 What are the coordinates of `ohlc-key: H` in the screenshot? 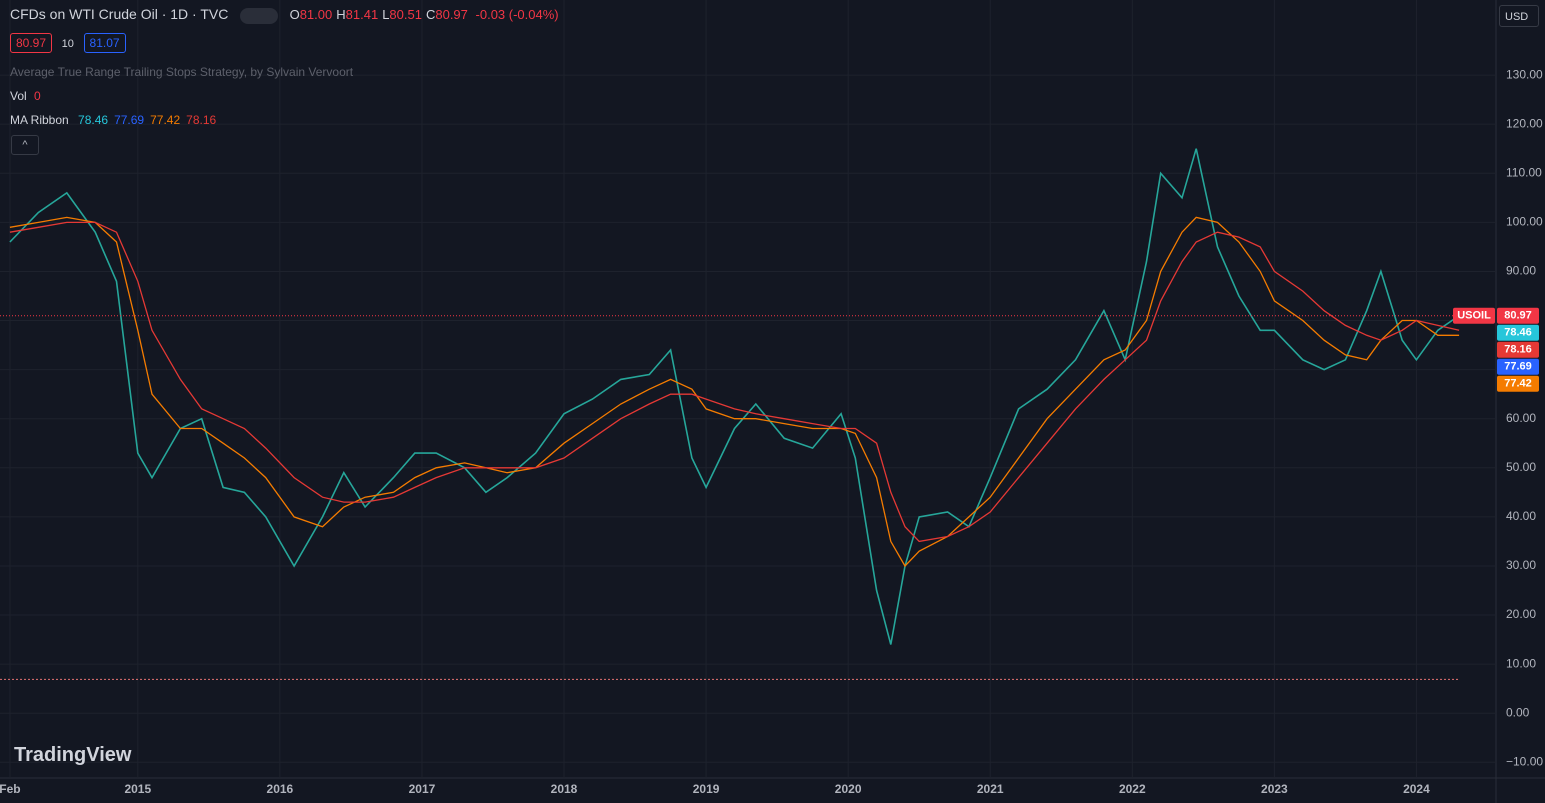 It's located at (341, 14).